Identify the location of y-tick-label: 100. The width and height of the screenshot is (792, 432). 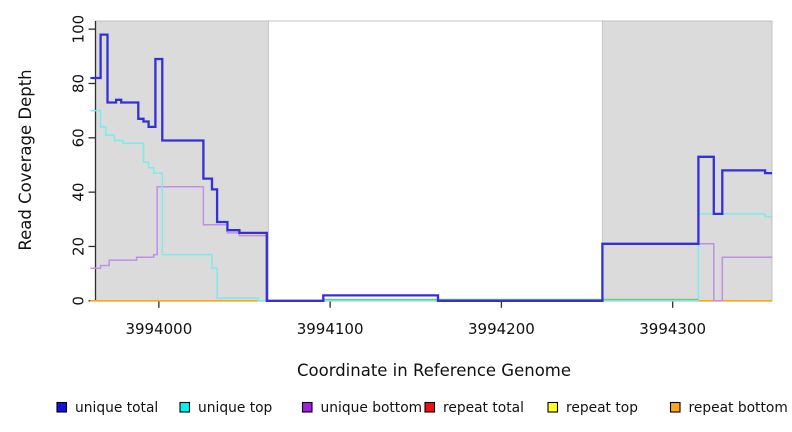
(79, 29).